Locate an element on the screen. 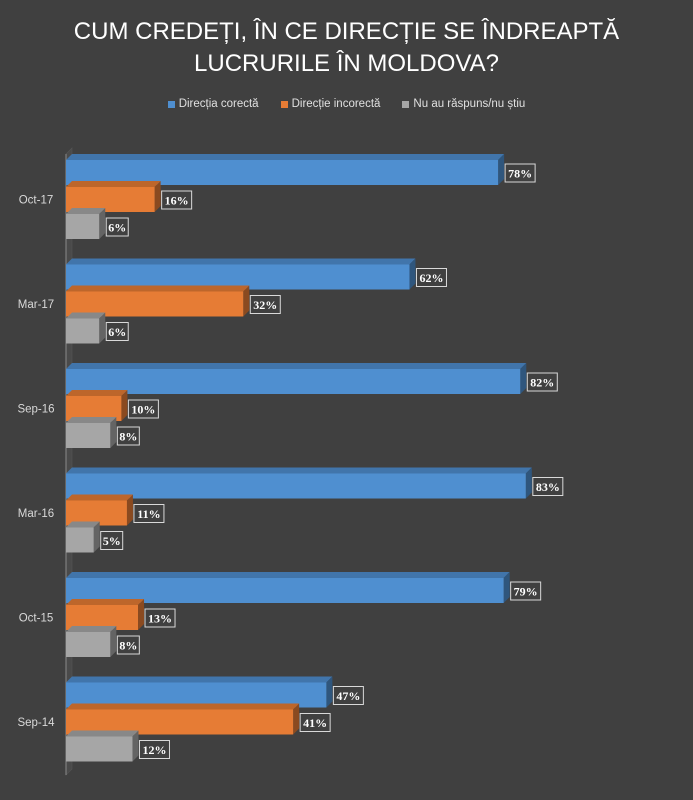 The image size is (693, 800). data-label: 12% is located at coordinates (154, 750).